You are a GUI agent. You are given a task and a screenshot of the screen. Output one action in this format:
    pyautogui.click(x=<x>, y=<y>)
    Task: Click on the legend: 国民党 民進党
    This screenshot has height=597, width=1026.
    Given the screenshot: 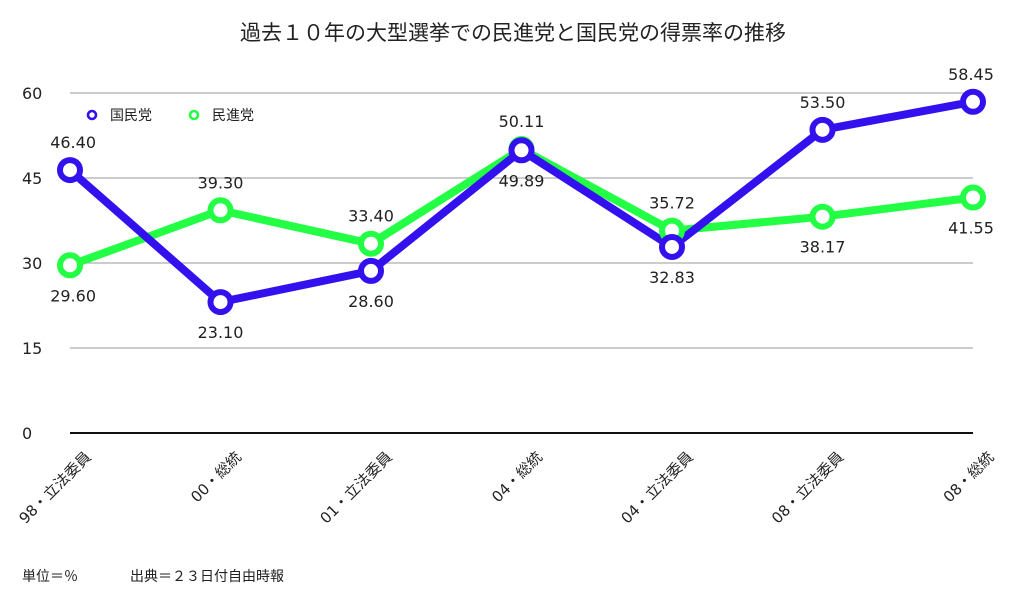 What is the action you would take?
    pyautogui.click(x=170, y=116)
    